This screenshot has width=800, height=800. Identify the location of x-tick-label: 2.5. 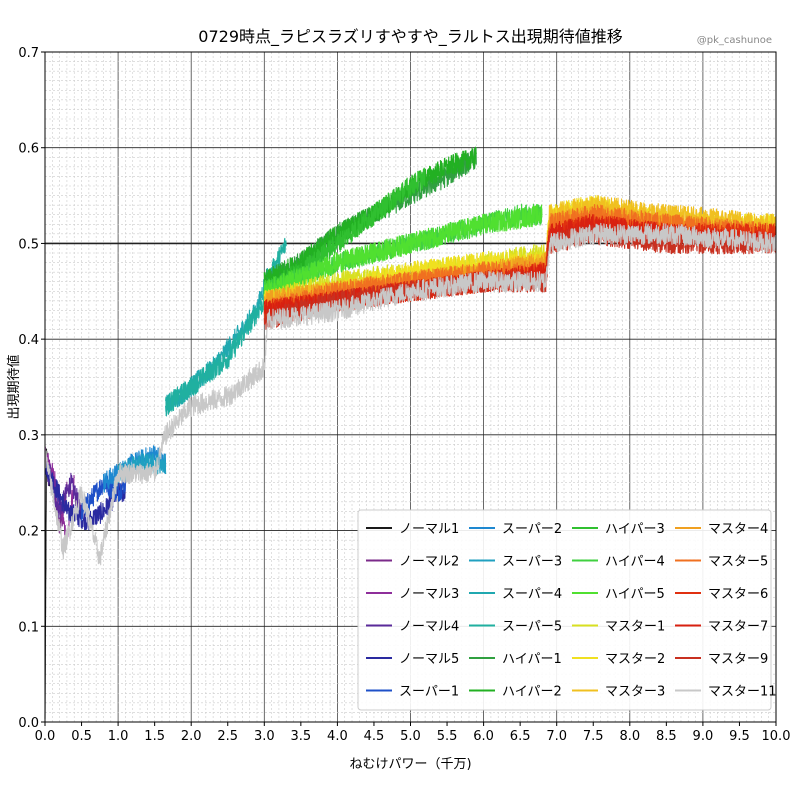
(227, 736).